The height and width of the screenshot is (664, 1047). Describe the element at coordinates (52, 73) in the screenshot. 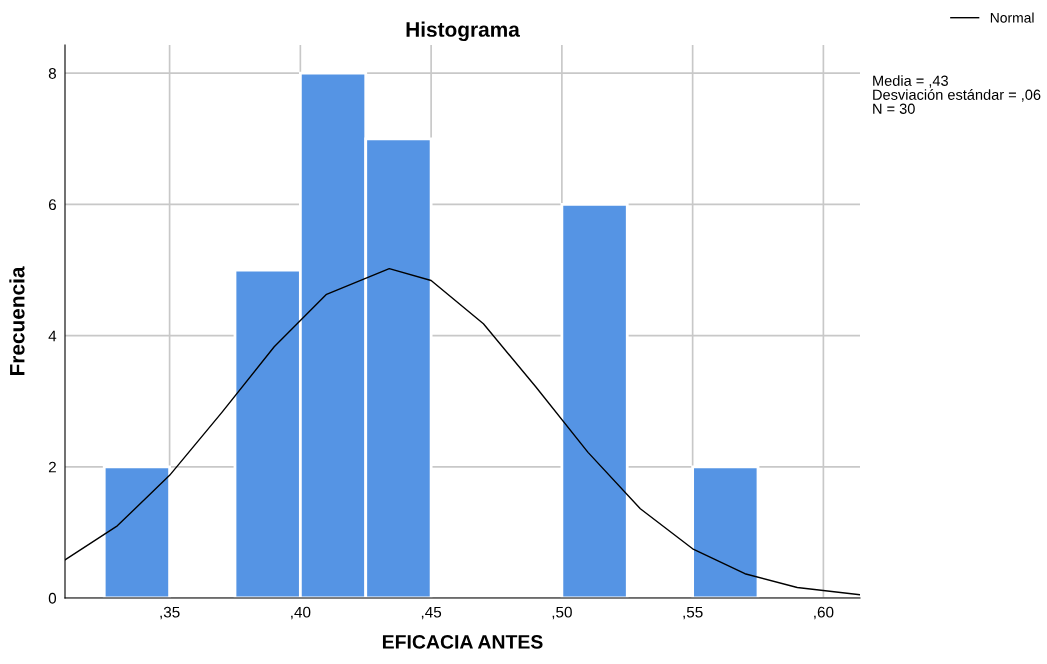

I see `y-tick-label: 8` at that location.